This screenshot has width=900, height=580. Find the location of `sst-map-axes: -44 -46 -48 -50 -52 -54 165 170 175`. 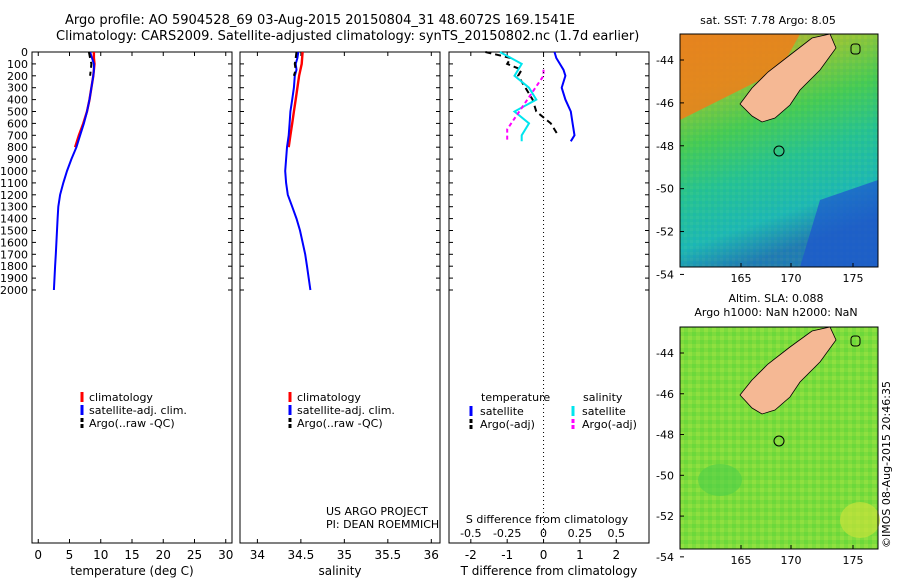

sst-map-axes: -44 -46 -48 -50 -52 -54 165 170 175 is located at coordinates (759, 169).